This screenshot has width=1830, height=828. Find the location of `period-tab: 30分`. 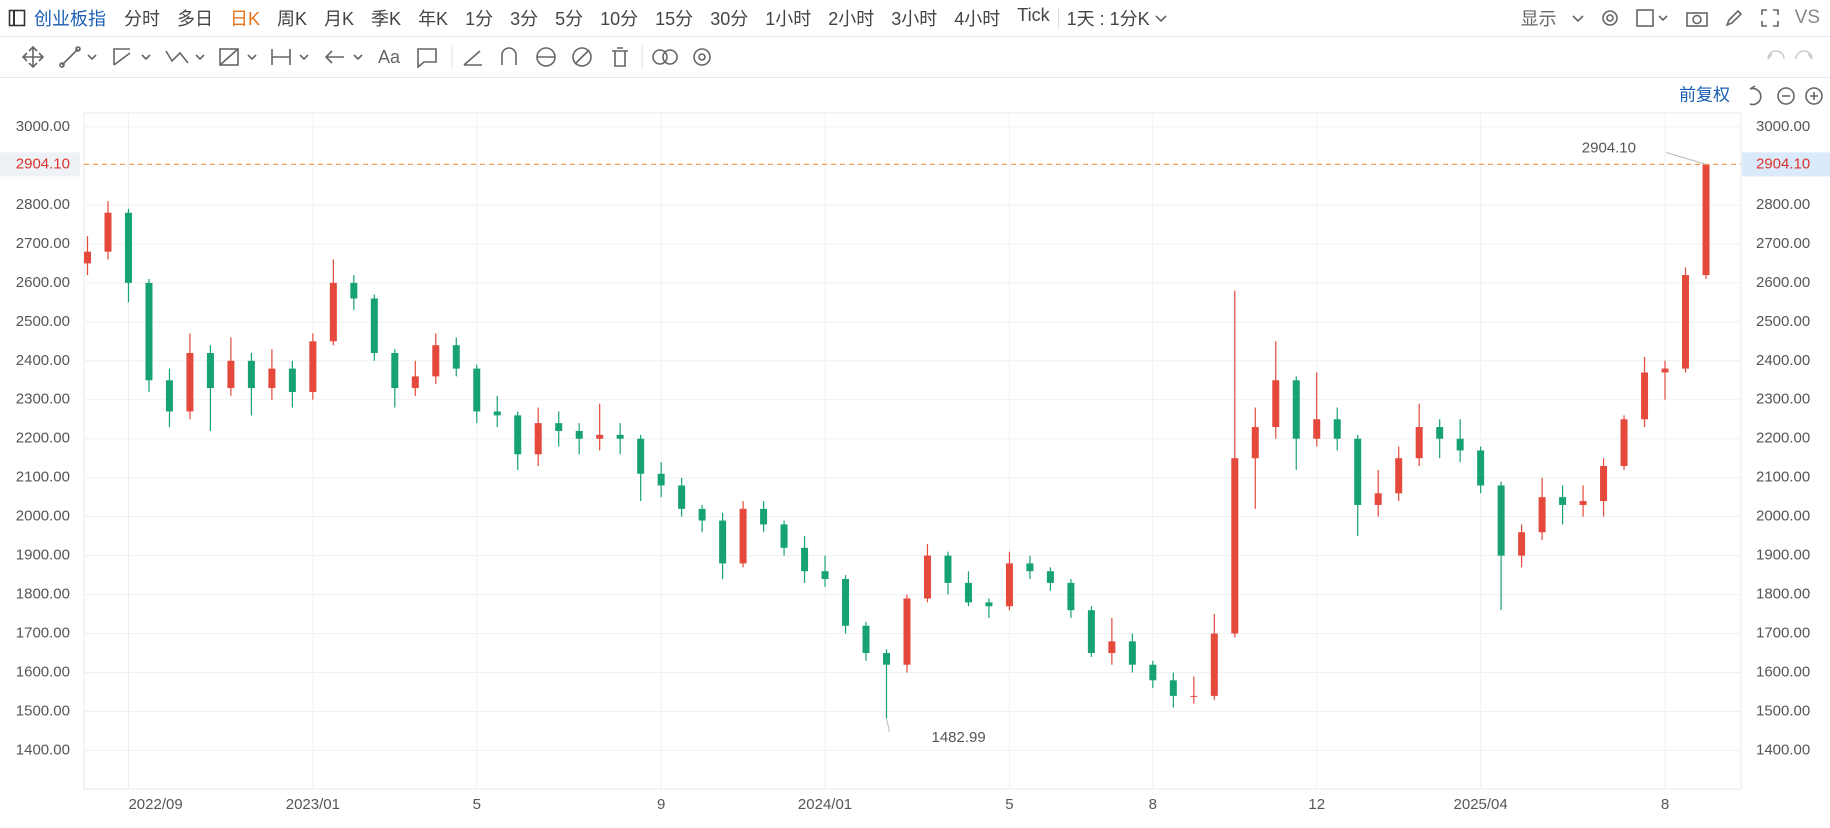

period-tab: 30分 is located at coordinates (729, 19).